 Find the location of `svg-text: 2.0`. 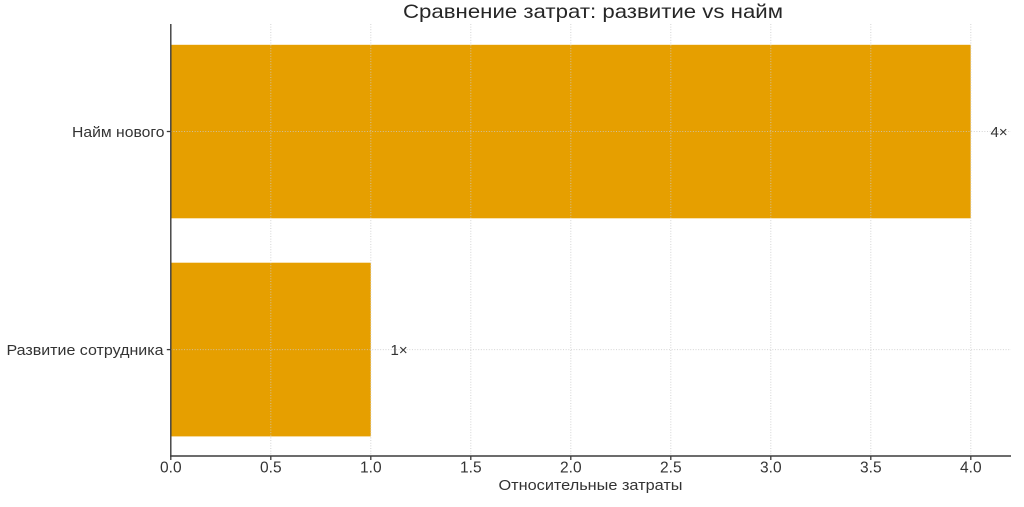

svg-text: 2.0 is located at coordinates (571, 468).